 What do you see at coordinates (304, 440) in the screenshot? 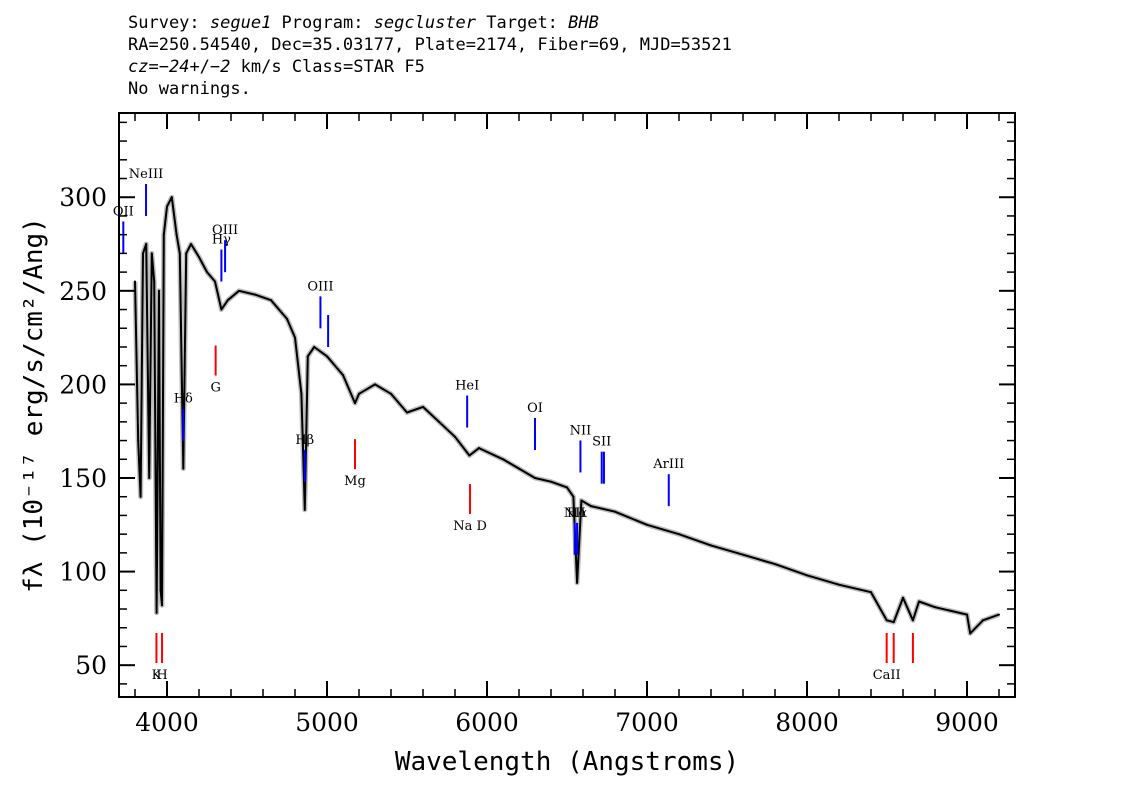
I see `emission-line-label: Hβ` at bounding box center [304, 440].